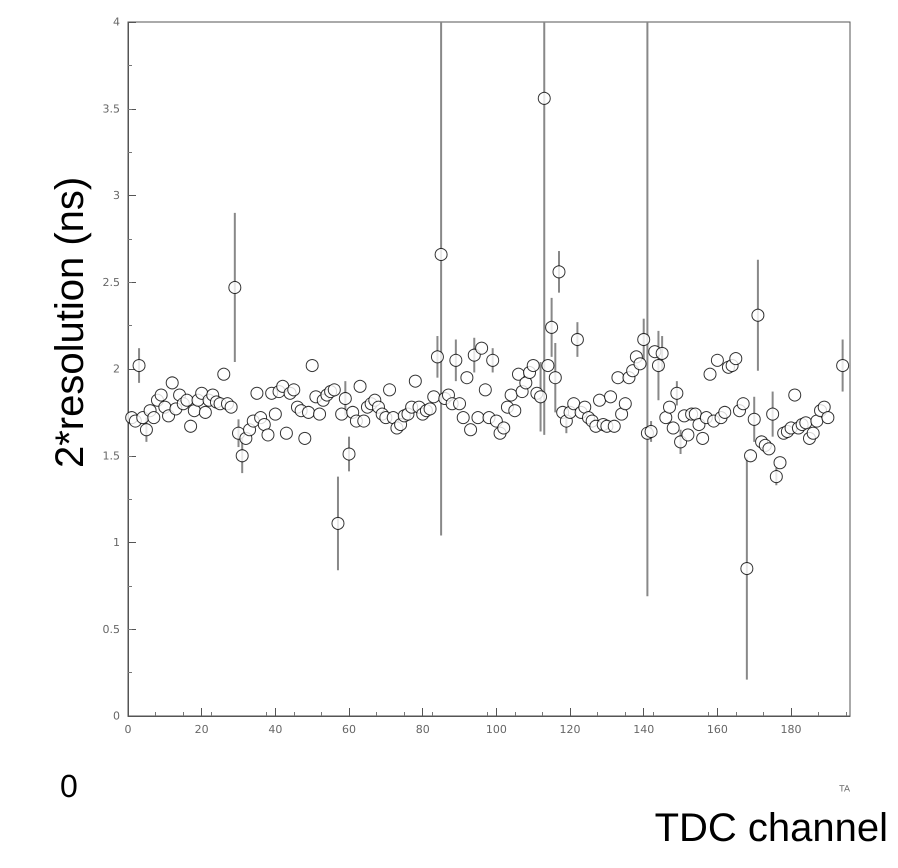 This screenshot has width=898, height=868. Describe the element at coordinates (643, 729) in the screenshot. I see `x-tick-label: 140` at that location.